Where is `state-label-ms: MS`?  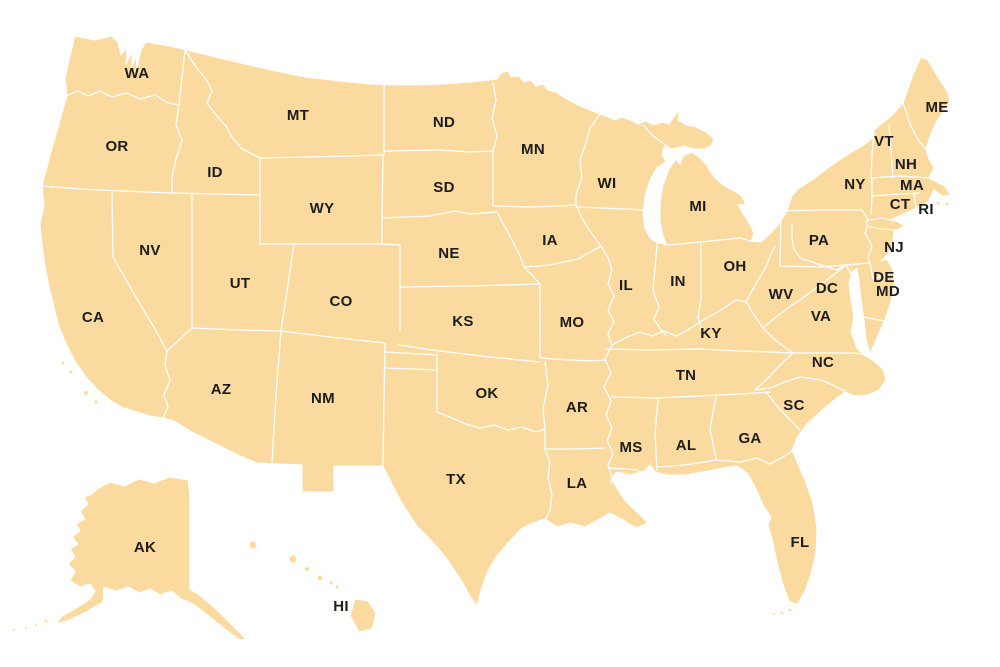
state-label-ms: MS is located at coordinates (630, 447).